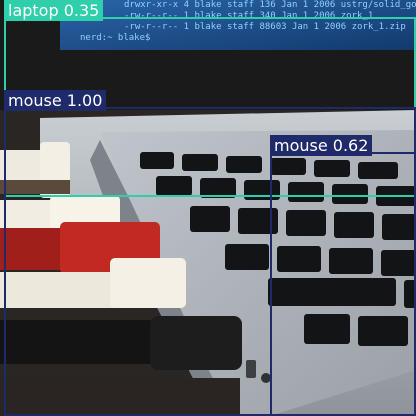 The image size is (416, 416). I want to click on mouse-detection-label: mouse 1.00, so click(55, 100).